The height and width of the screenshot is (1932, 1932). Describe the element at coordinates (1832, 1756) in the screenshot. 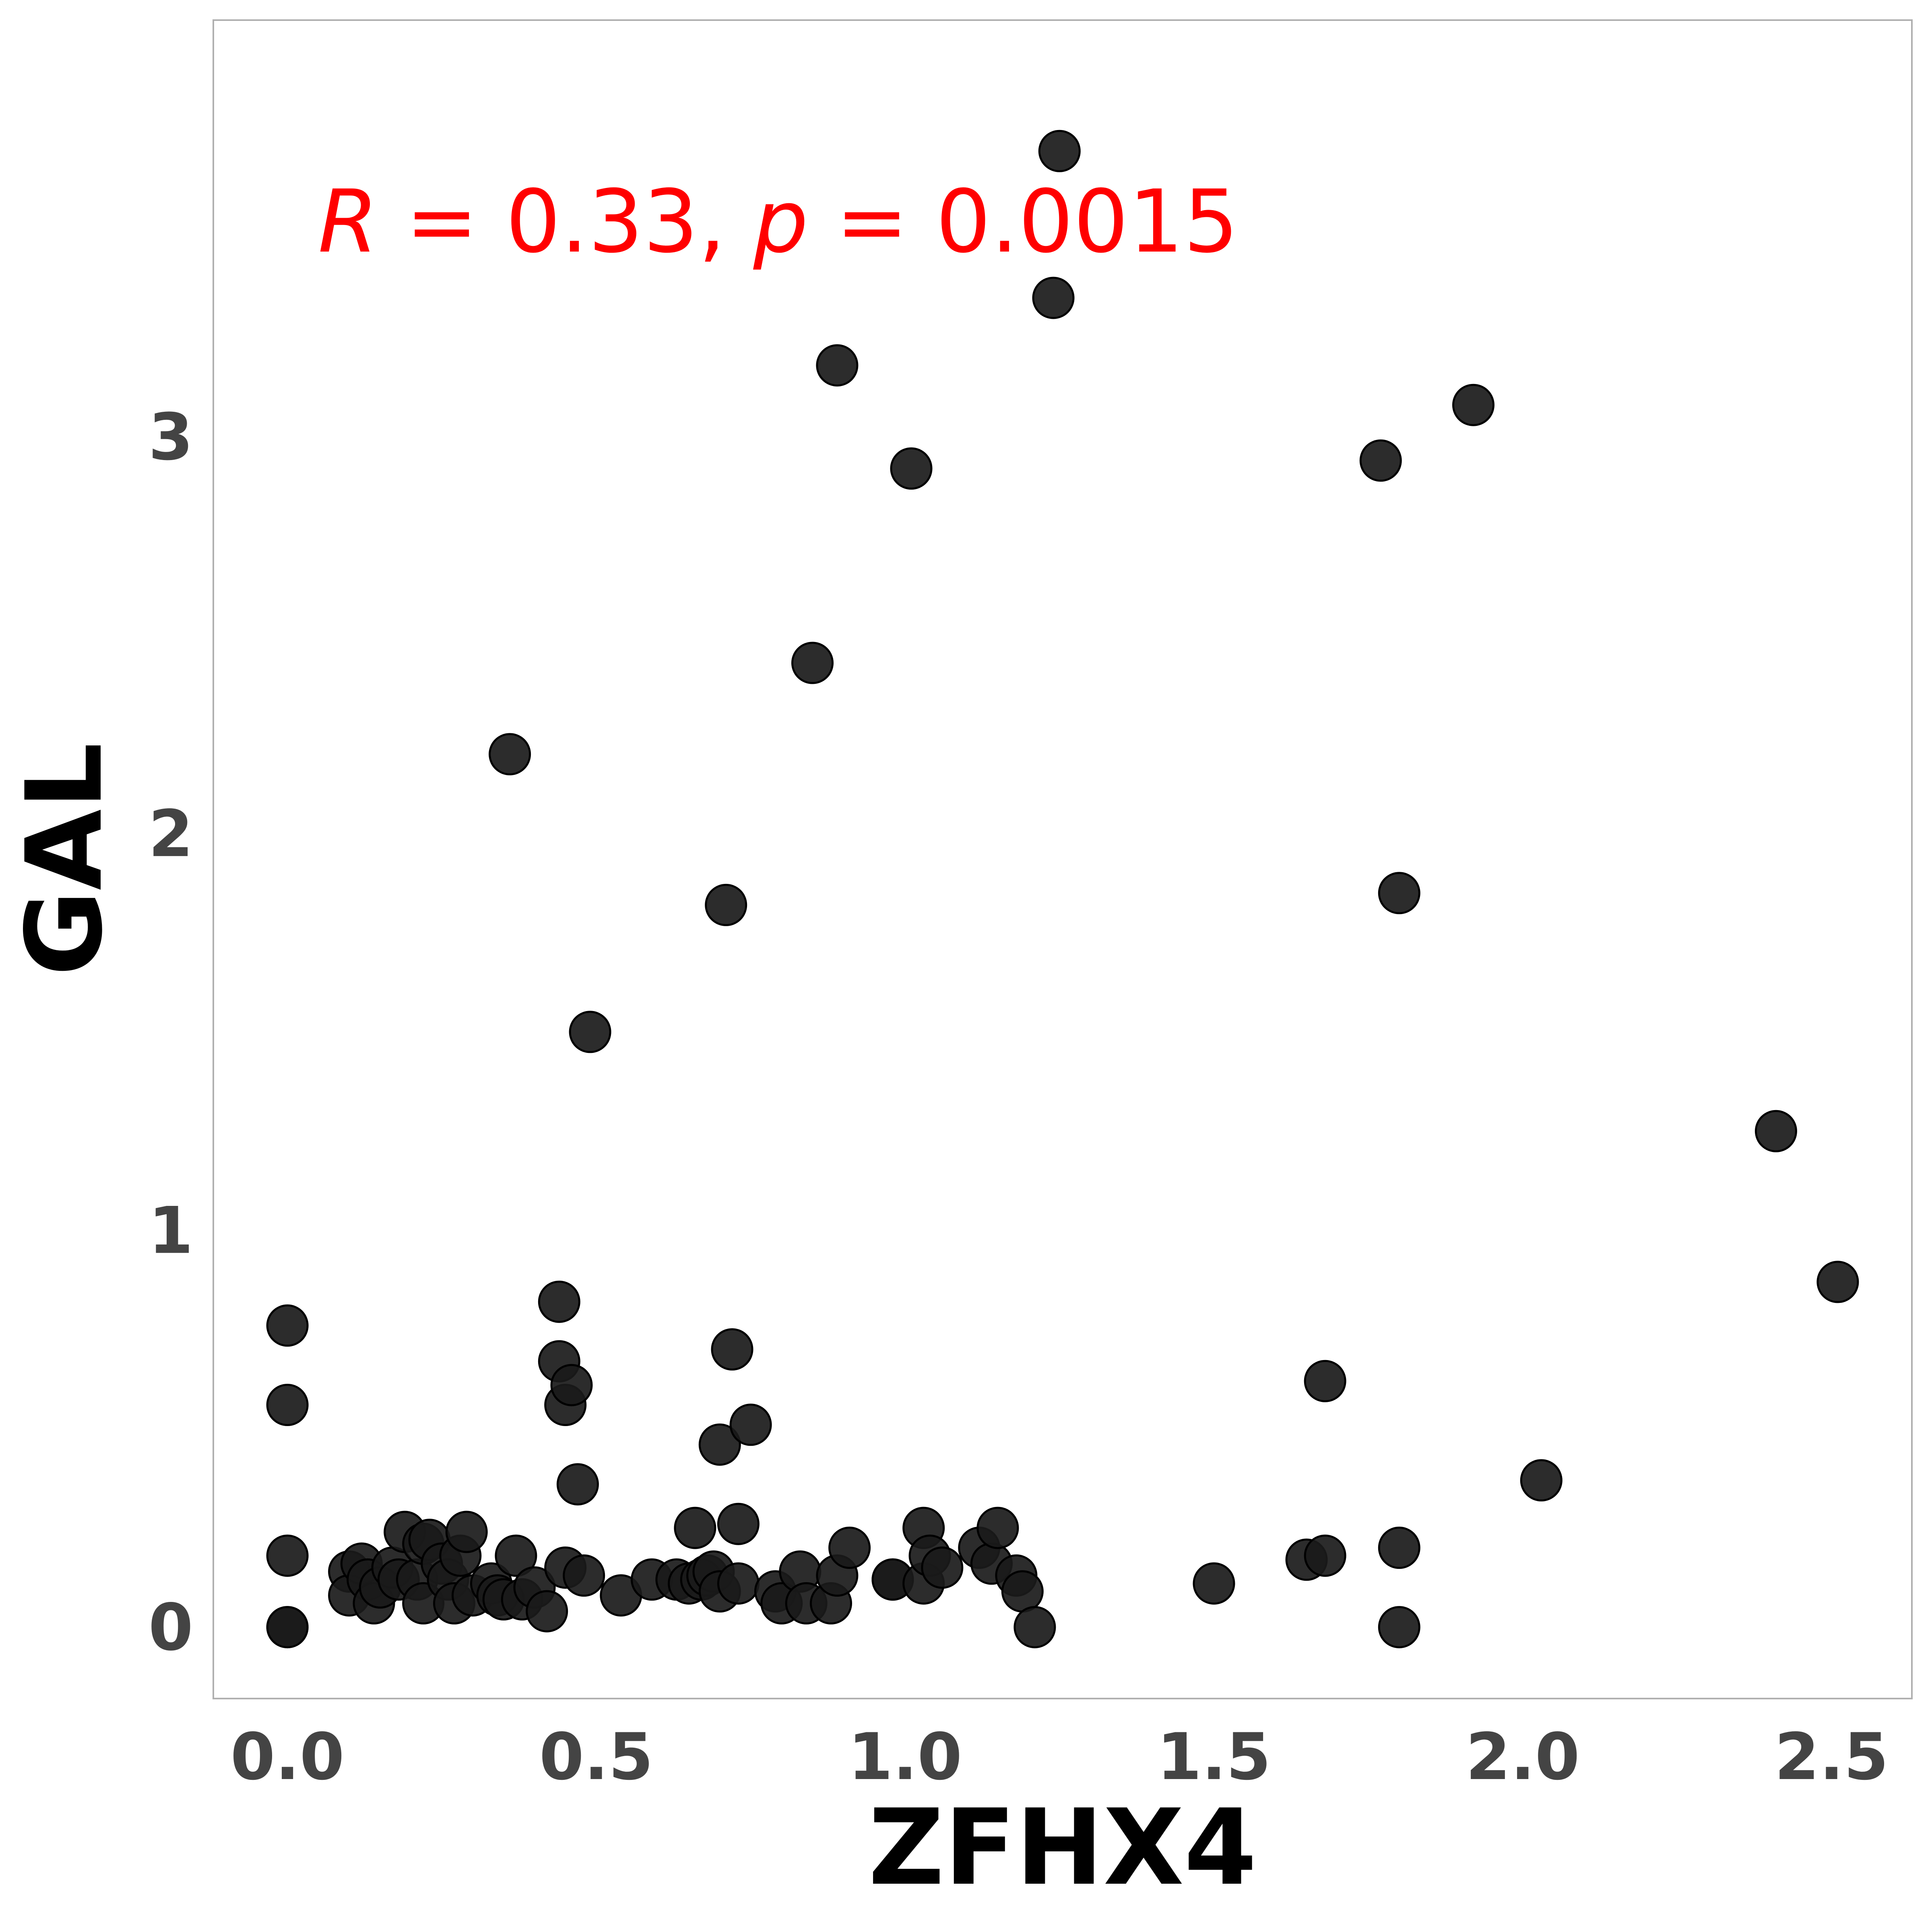

I see `x-tick-label: 2.5` at that location.